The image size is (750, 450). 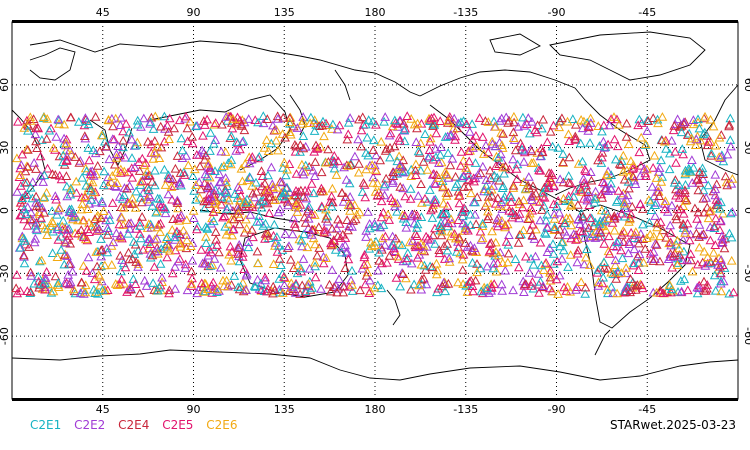 What do you see at coordinates (465, 12) in the screenshot?
I see `lon-tick-label: -135` at bounding box center [465, 12].